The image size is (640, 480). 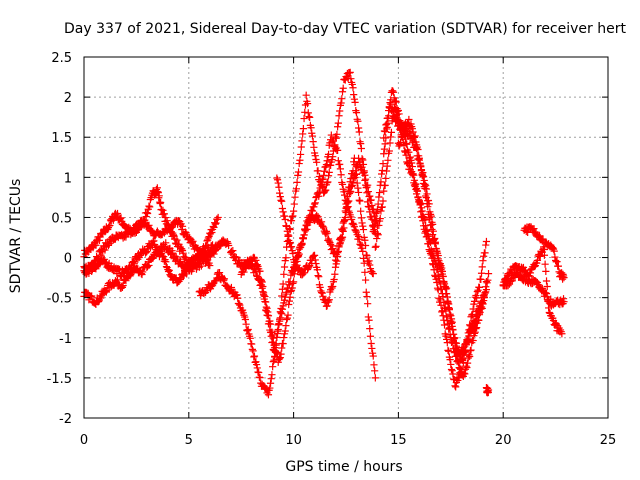 What do you see at coordinates (65, 339) in the screenshot?
I see `y-tick-label: -1` at bounding box center [65, 339].